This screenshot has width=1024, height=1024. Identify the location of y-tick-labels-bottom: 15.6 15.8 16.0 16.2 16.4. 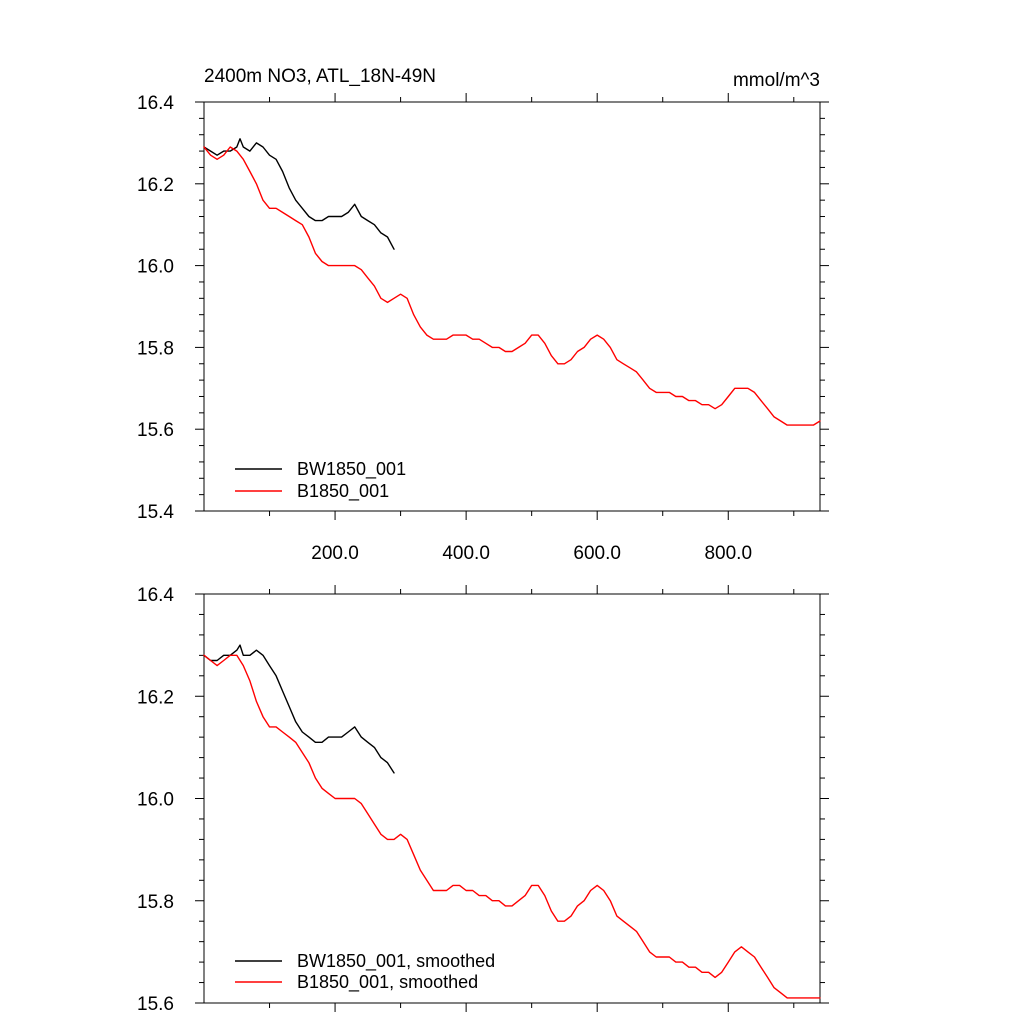
(155, 800).